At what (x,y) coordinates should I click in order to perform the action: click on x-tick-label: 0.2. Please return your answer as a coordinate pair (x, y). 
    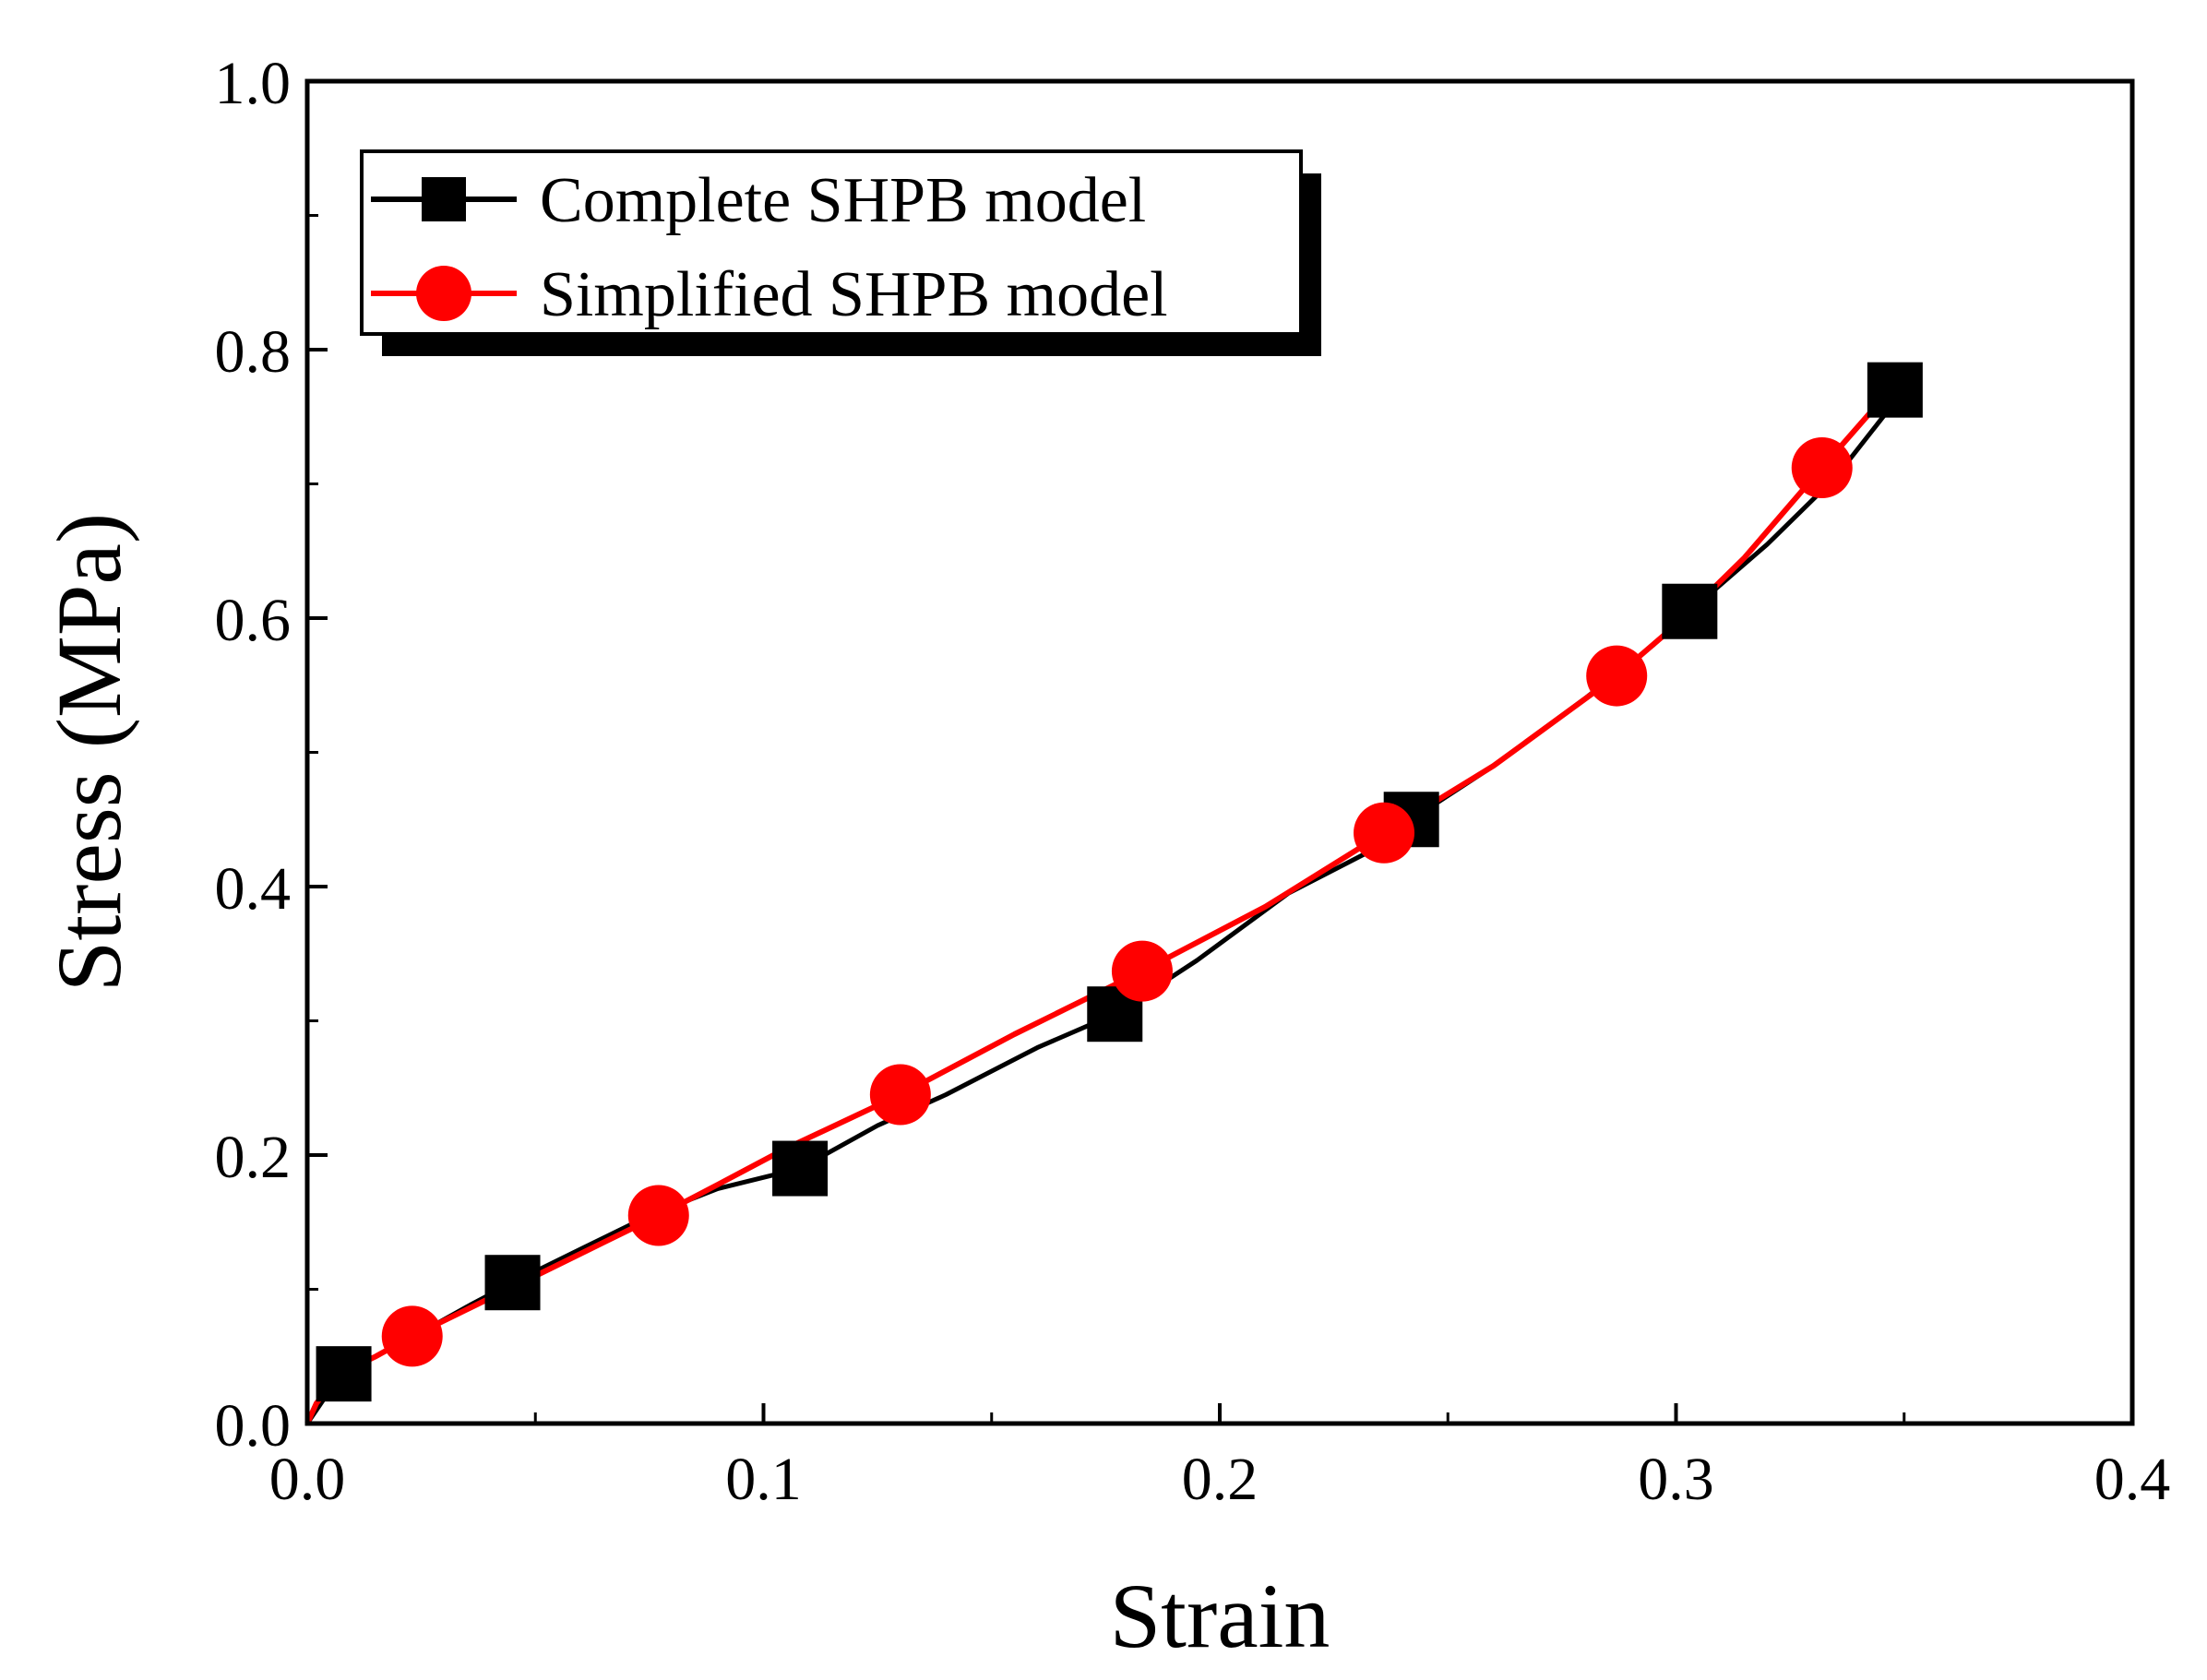
    Looking at the image, I should click on (1220, 1479).